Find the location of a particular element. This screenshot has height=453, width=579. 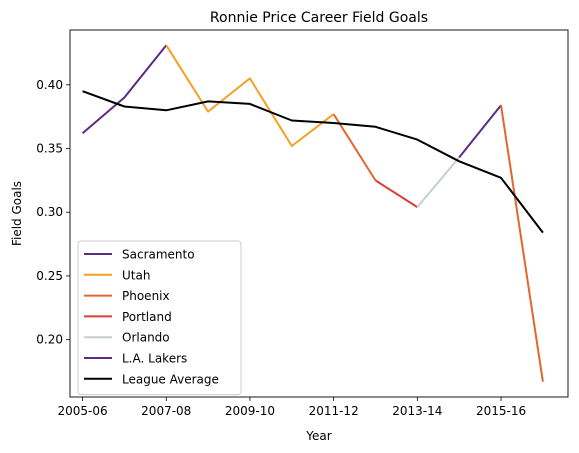

y-tick-label: 0.30 is located at coordinates (49, 212).